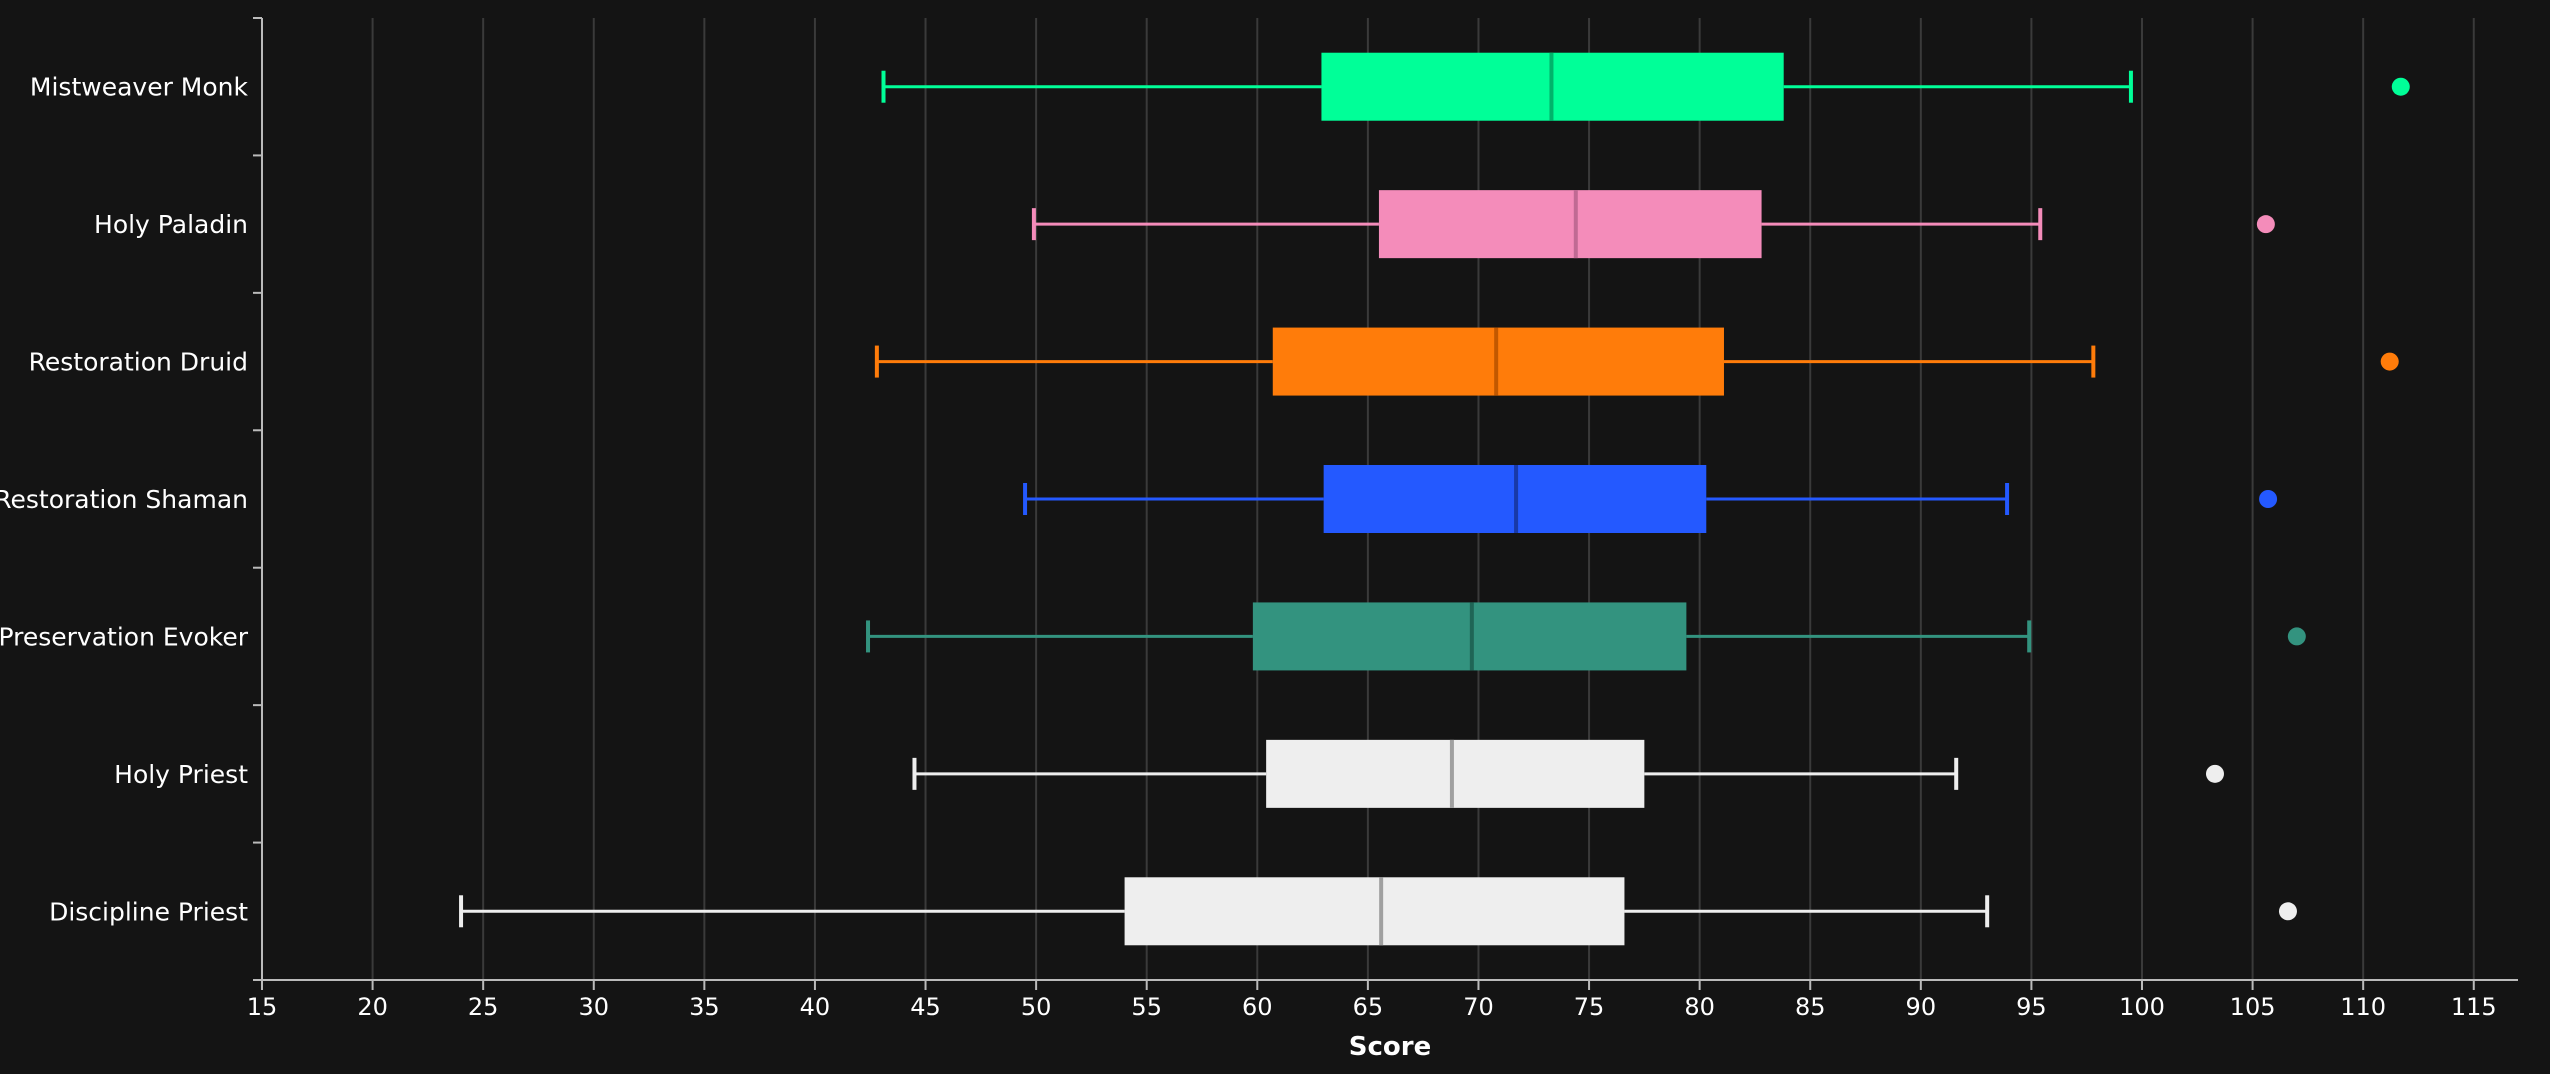  What do you see at coordinates (704, 1007) in the screenshot?
I see `x-tick-label: 35` at bounding box center [704, 1007].